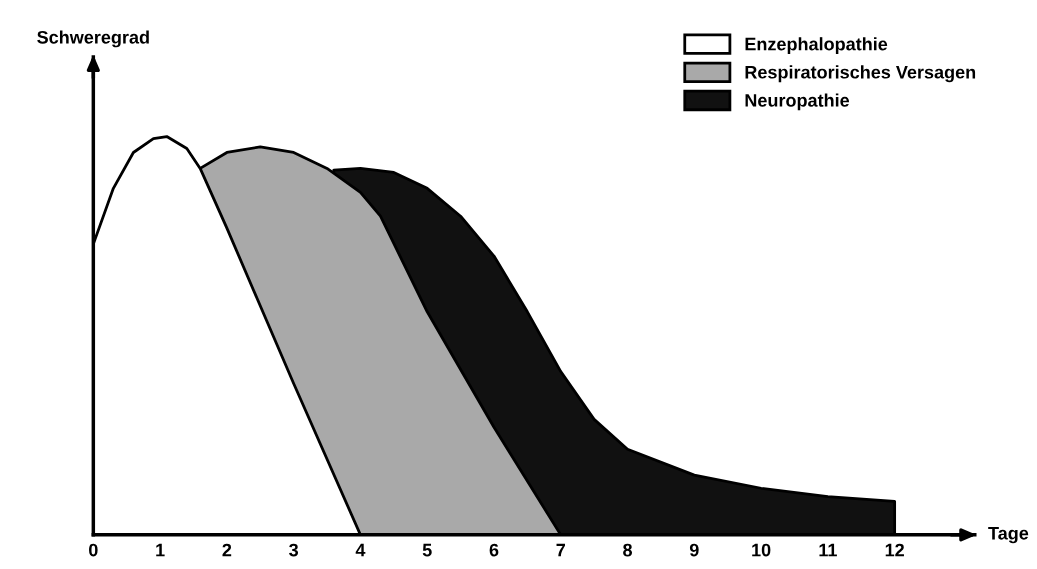 This screenshot has height=569, width=1037. What do you see at coordinates (694, 550) in the screenshot?
I see `x-tick-label: 9` at bounding box center [694, 550].